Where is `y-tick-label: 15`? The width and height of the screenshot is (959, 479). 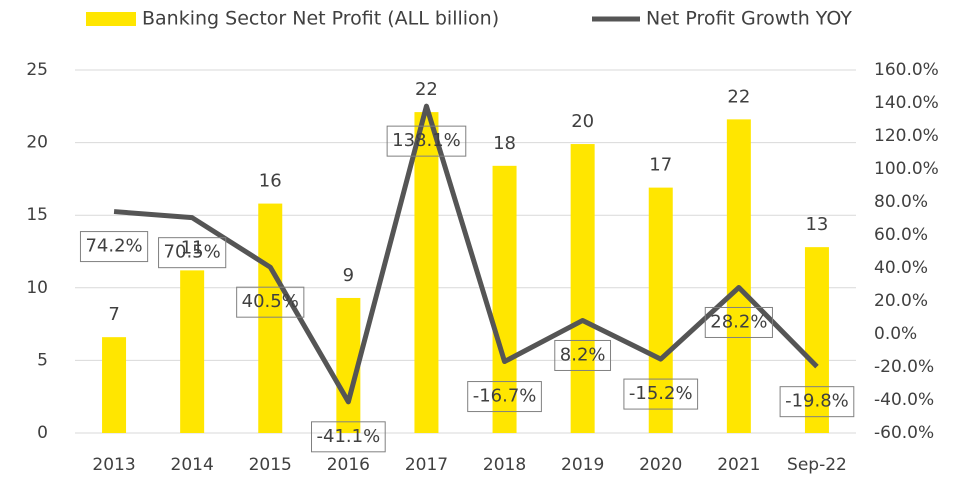 y-tick-label: 15 is located at coordinates (37, 215).